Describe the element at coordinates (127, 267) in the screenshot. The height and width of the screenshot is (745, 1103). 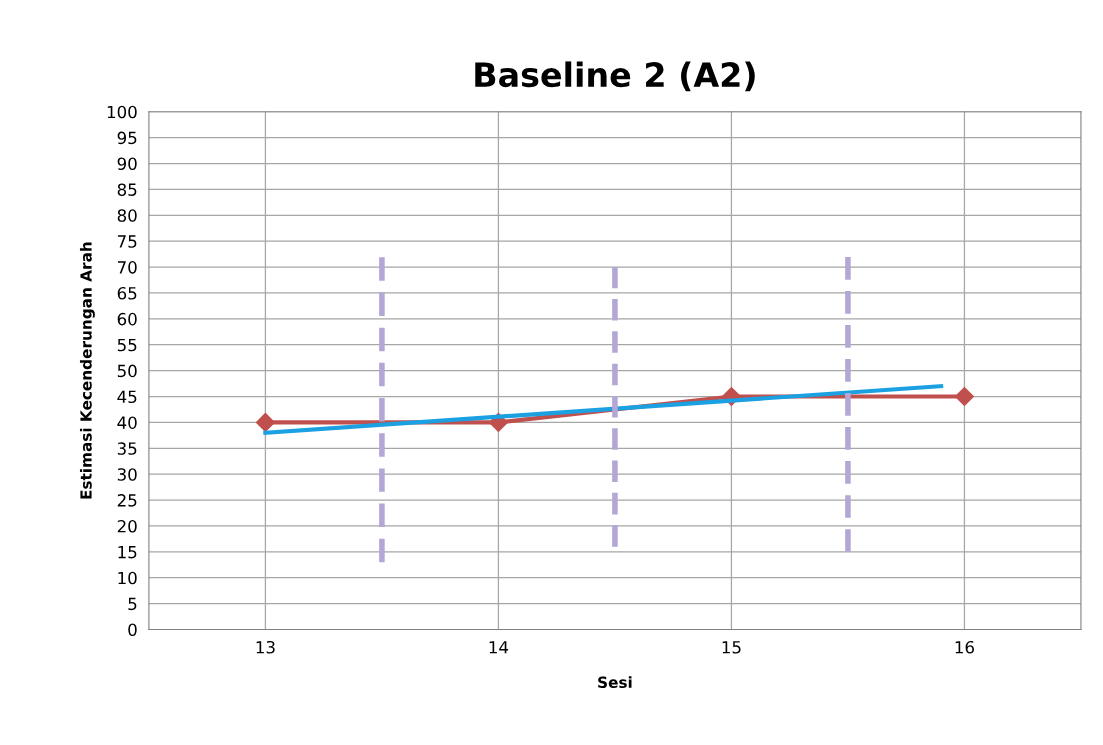
I see `y-tick-label: 70` at that location.